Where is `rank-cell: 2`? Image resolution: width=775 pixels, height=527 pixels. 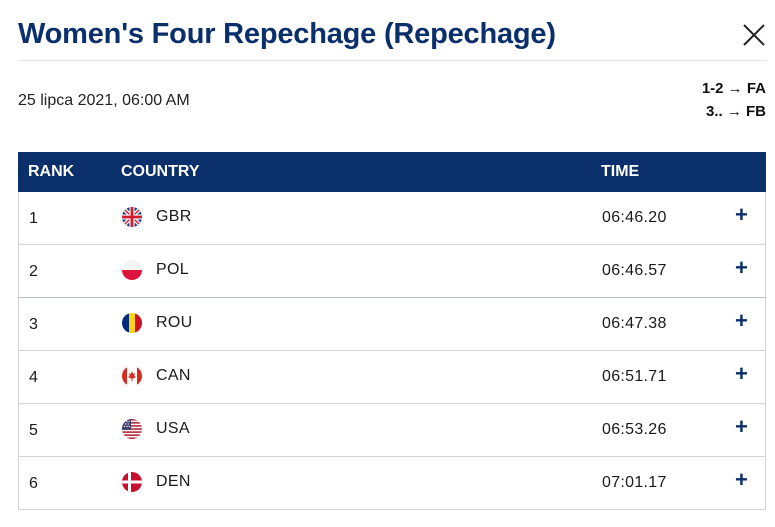
rank-cell: 2 is located at coordinates (33, 271).